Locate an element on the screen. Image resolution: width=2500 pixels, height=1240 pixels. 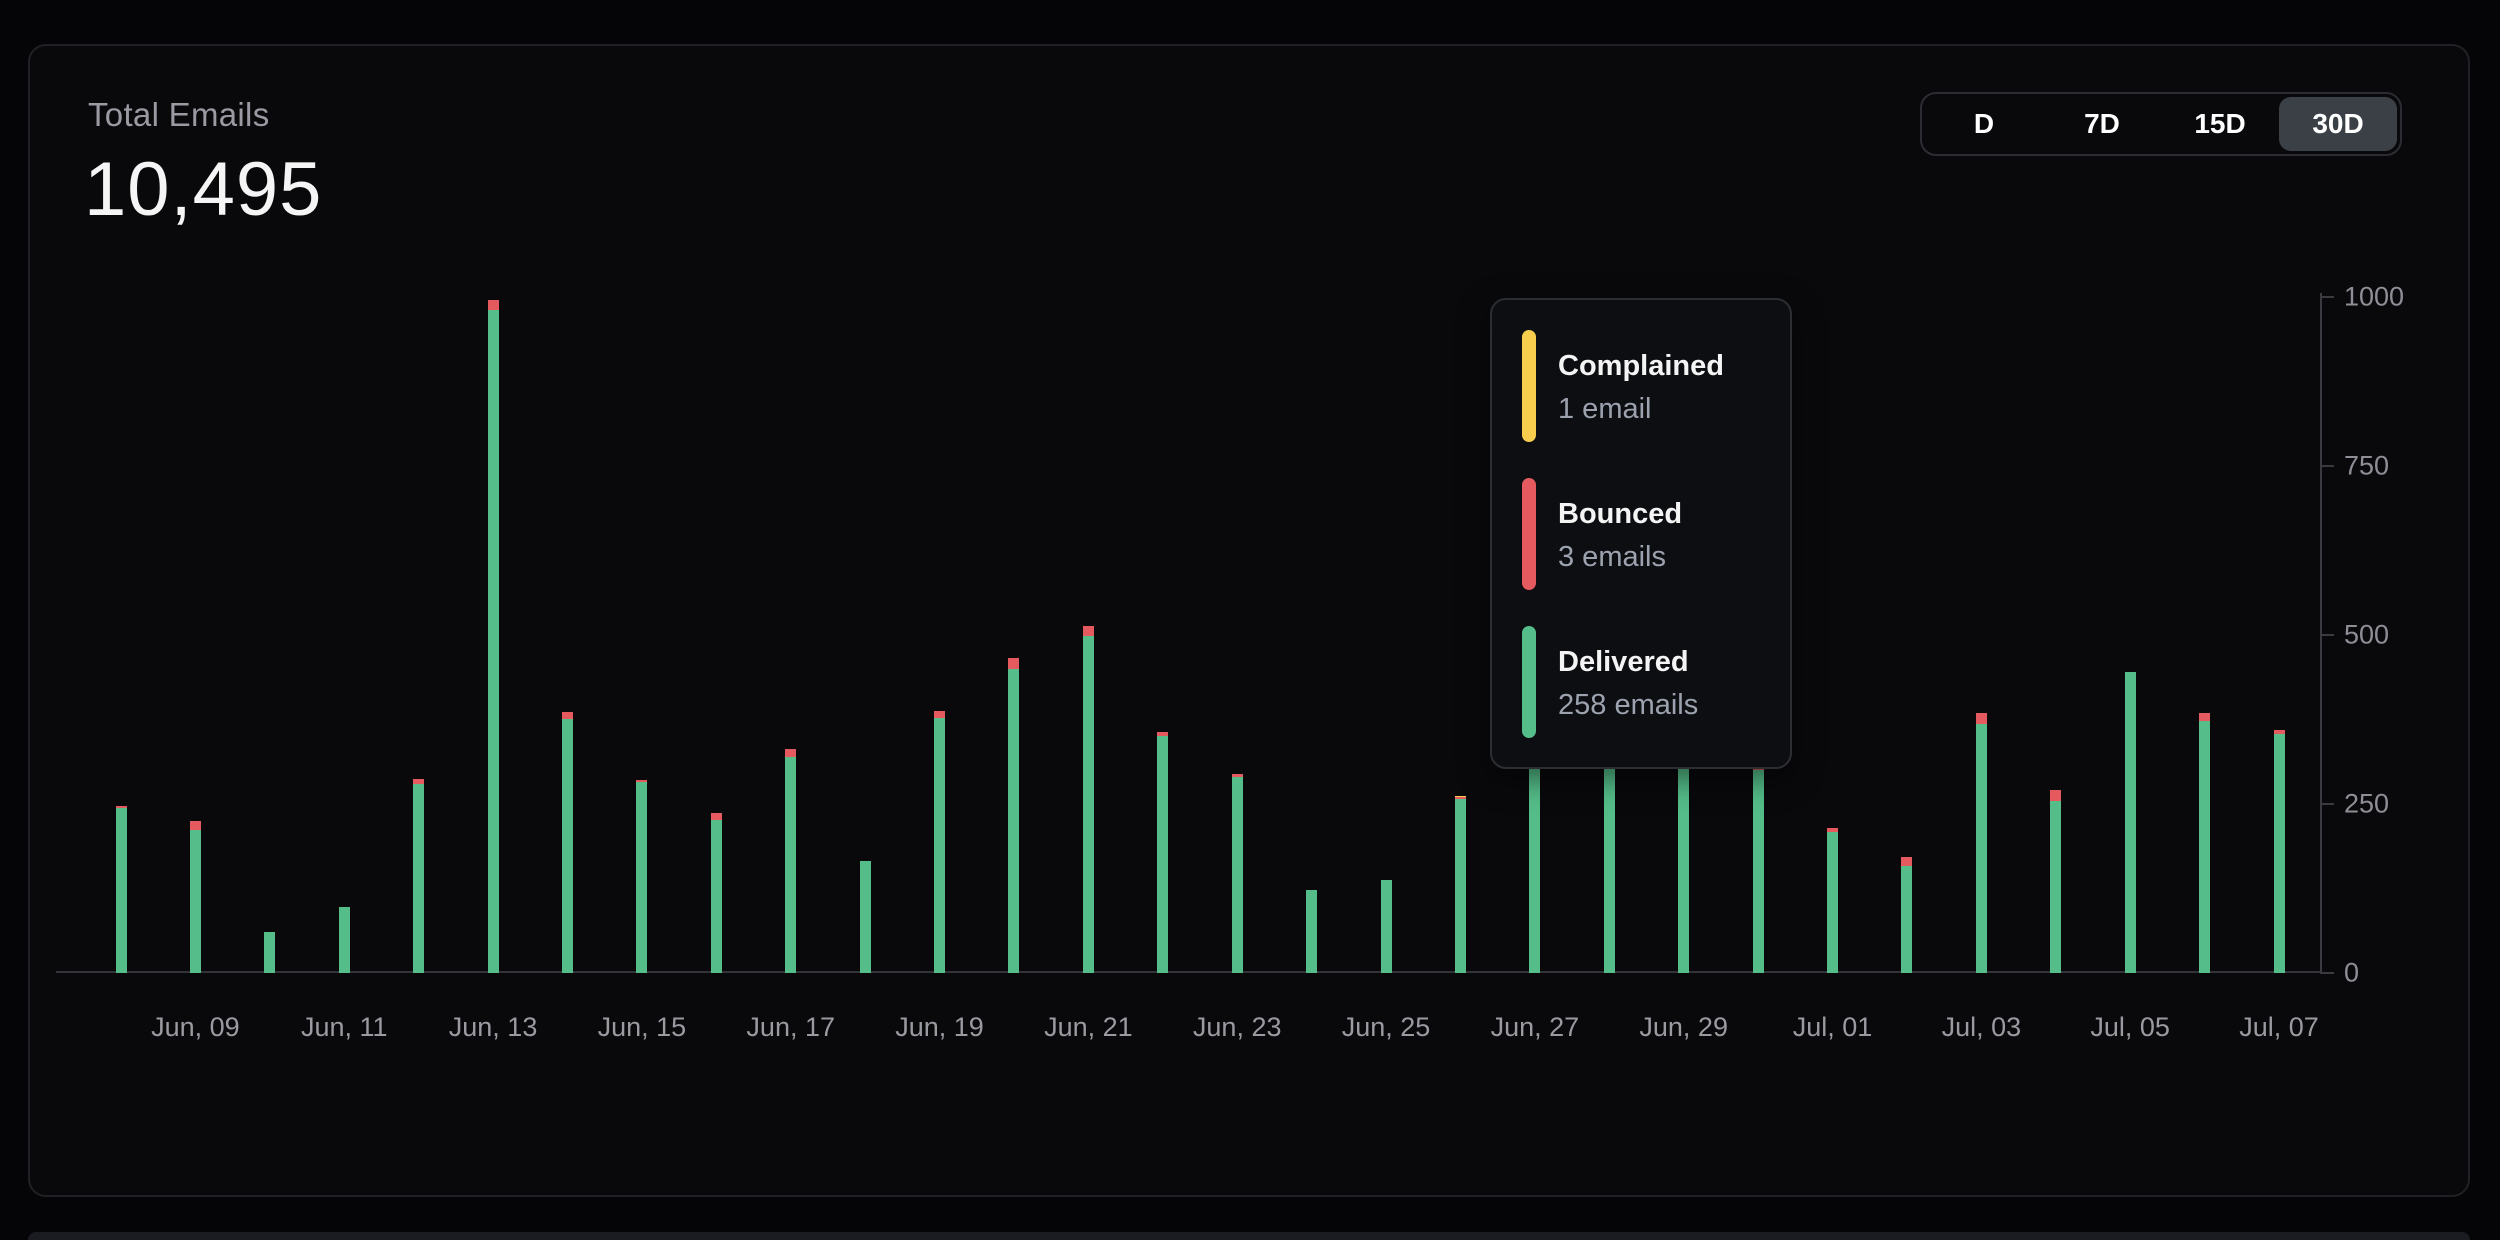
x-label-jun-25: Jun, 25 is located at coordinates (1386, 1027).